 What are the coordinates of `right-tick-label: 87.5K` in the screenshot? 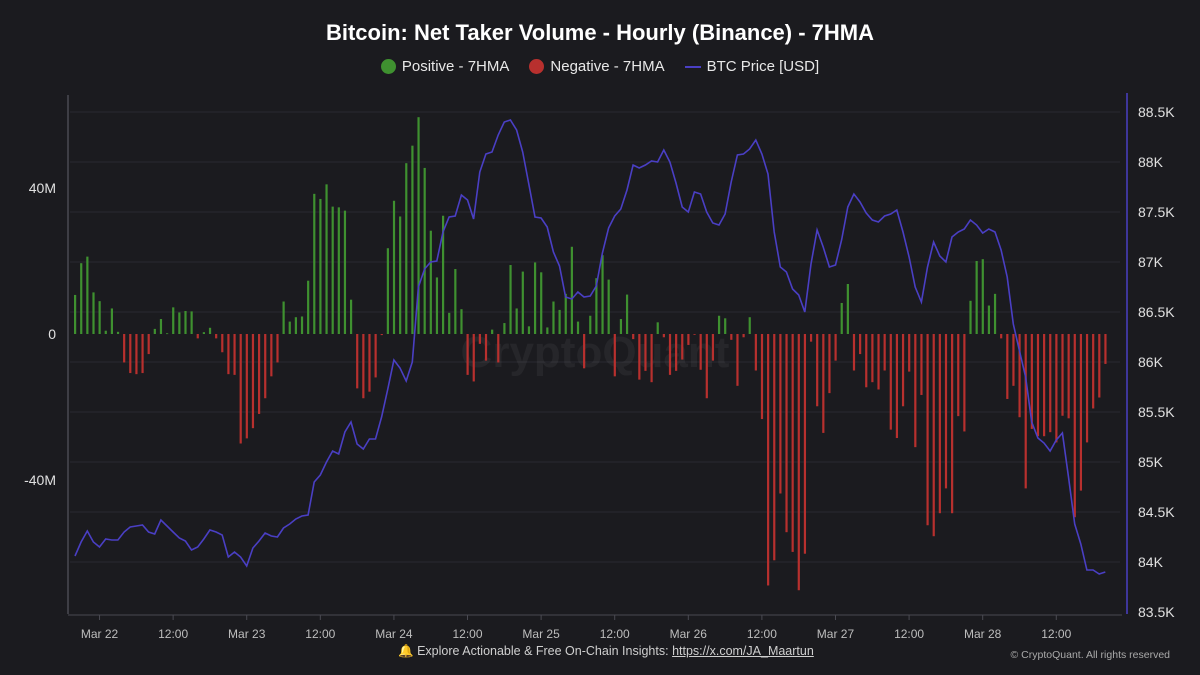 It's located at (1156, 212).